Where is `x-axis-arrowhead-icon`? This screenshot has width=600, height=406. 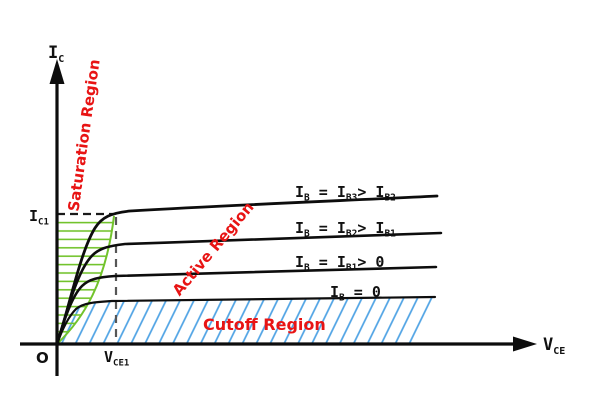
x-axis-arrowhead-icon is located at coordinates (525, 344).